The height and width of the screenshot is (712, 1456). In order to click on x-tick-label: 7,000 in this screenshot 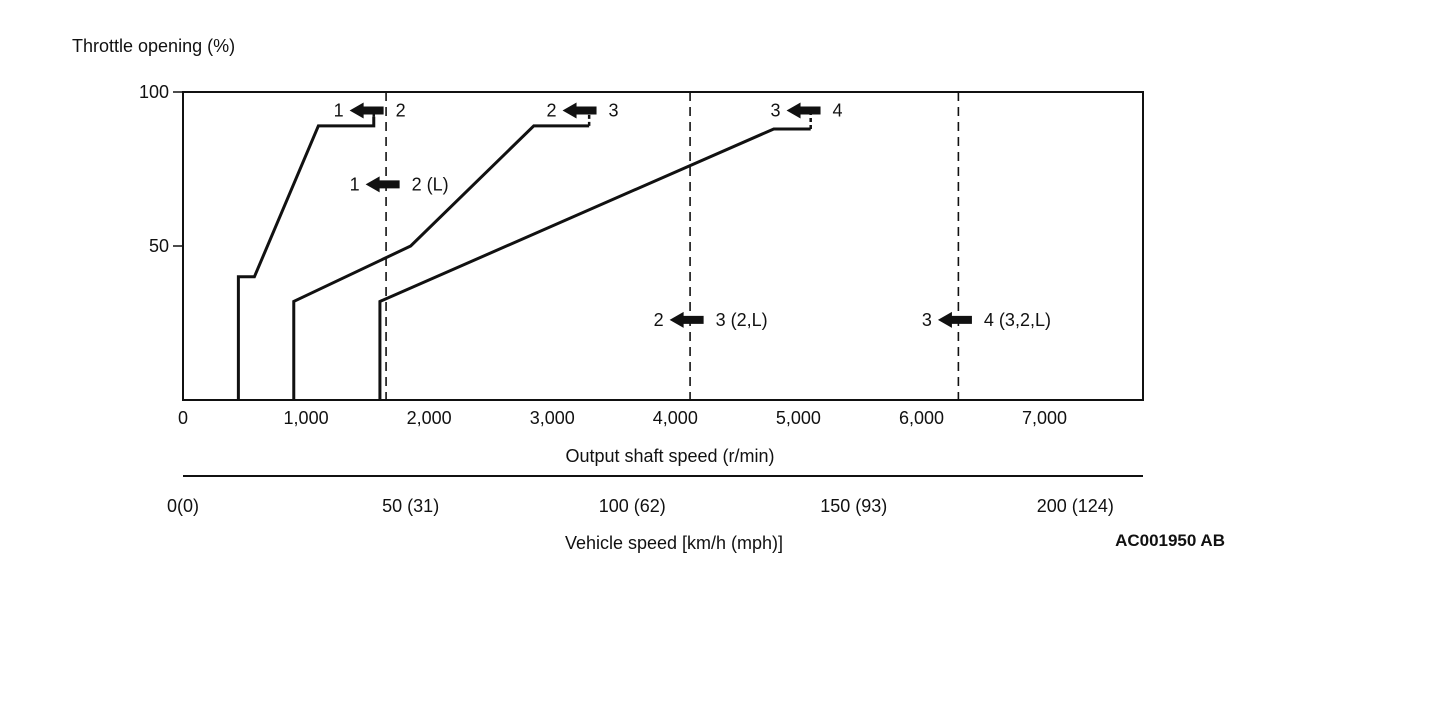, I will do `click(1044, 418)`.